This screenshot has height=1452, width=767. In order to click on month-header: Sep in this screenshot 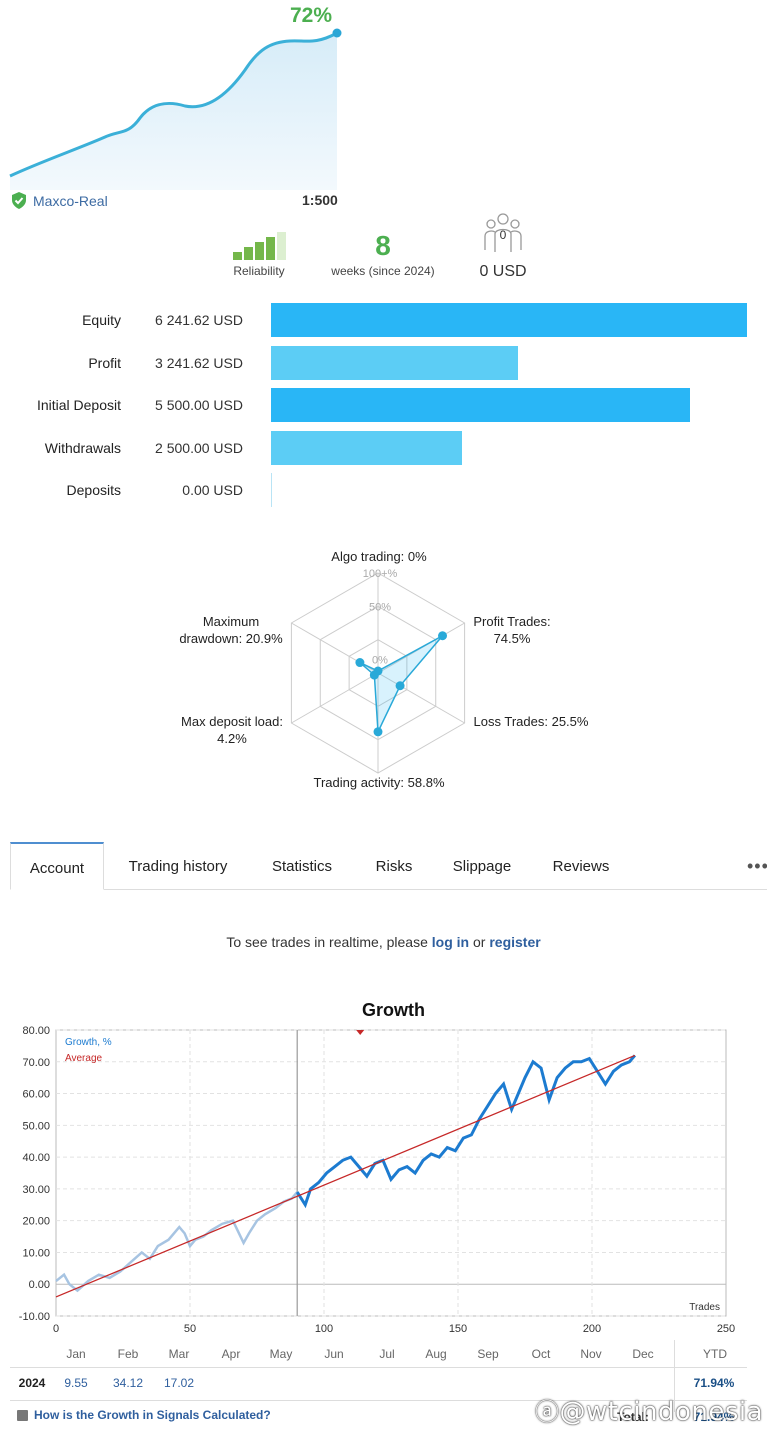, I will do `click(488, 1354)`.